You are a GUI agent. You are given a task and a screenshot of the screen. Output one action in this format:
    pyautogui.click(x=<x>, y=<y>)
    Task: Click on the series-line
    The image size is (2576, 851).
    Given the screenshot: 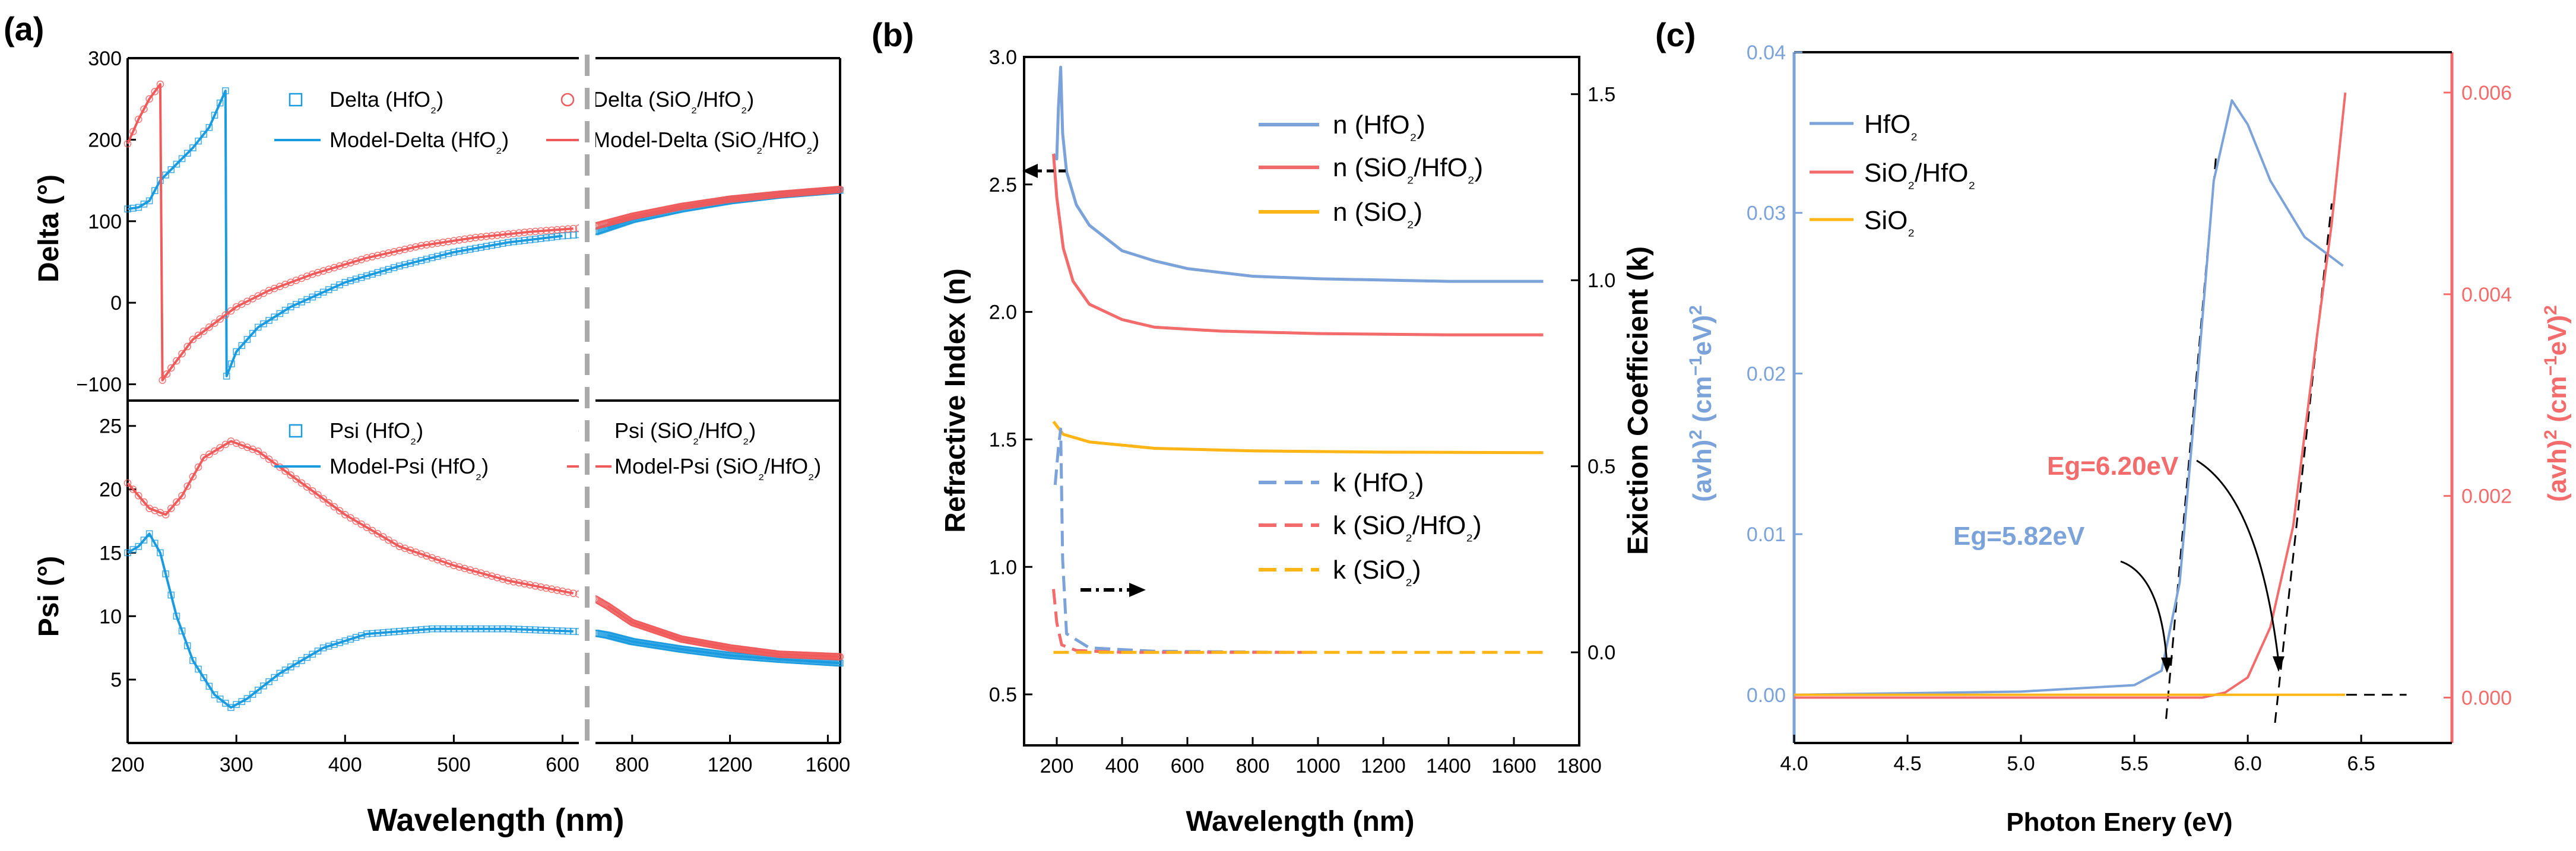 What is the action you would take?
    pyautogui.click(x=1170, y=540)
    